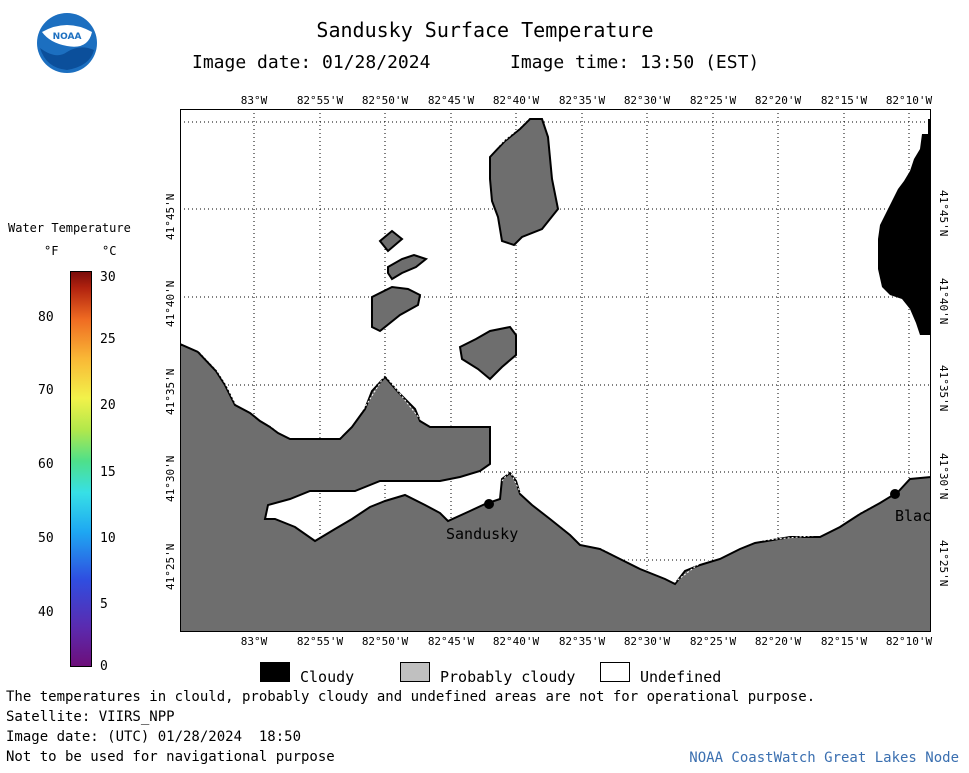  What do you see at coordinates (170, 757) in the screenshot?
I see `navigation-warning: Not to be used for navigational purpose` at bounding box center [170, 757].